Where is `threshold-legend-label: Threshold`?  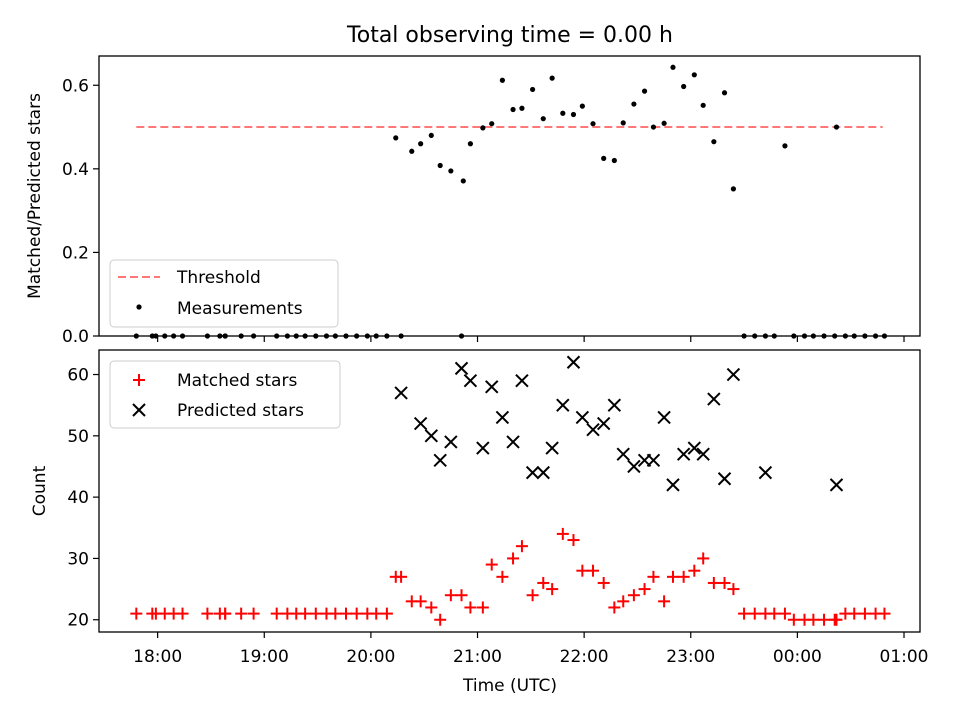
threshold-legend-label: Threshold is located at coordinates (218, 278).